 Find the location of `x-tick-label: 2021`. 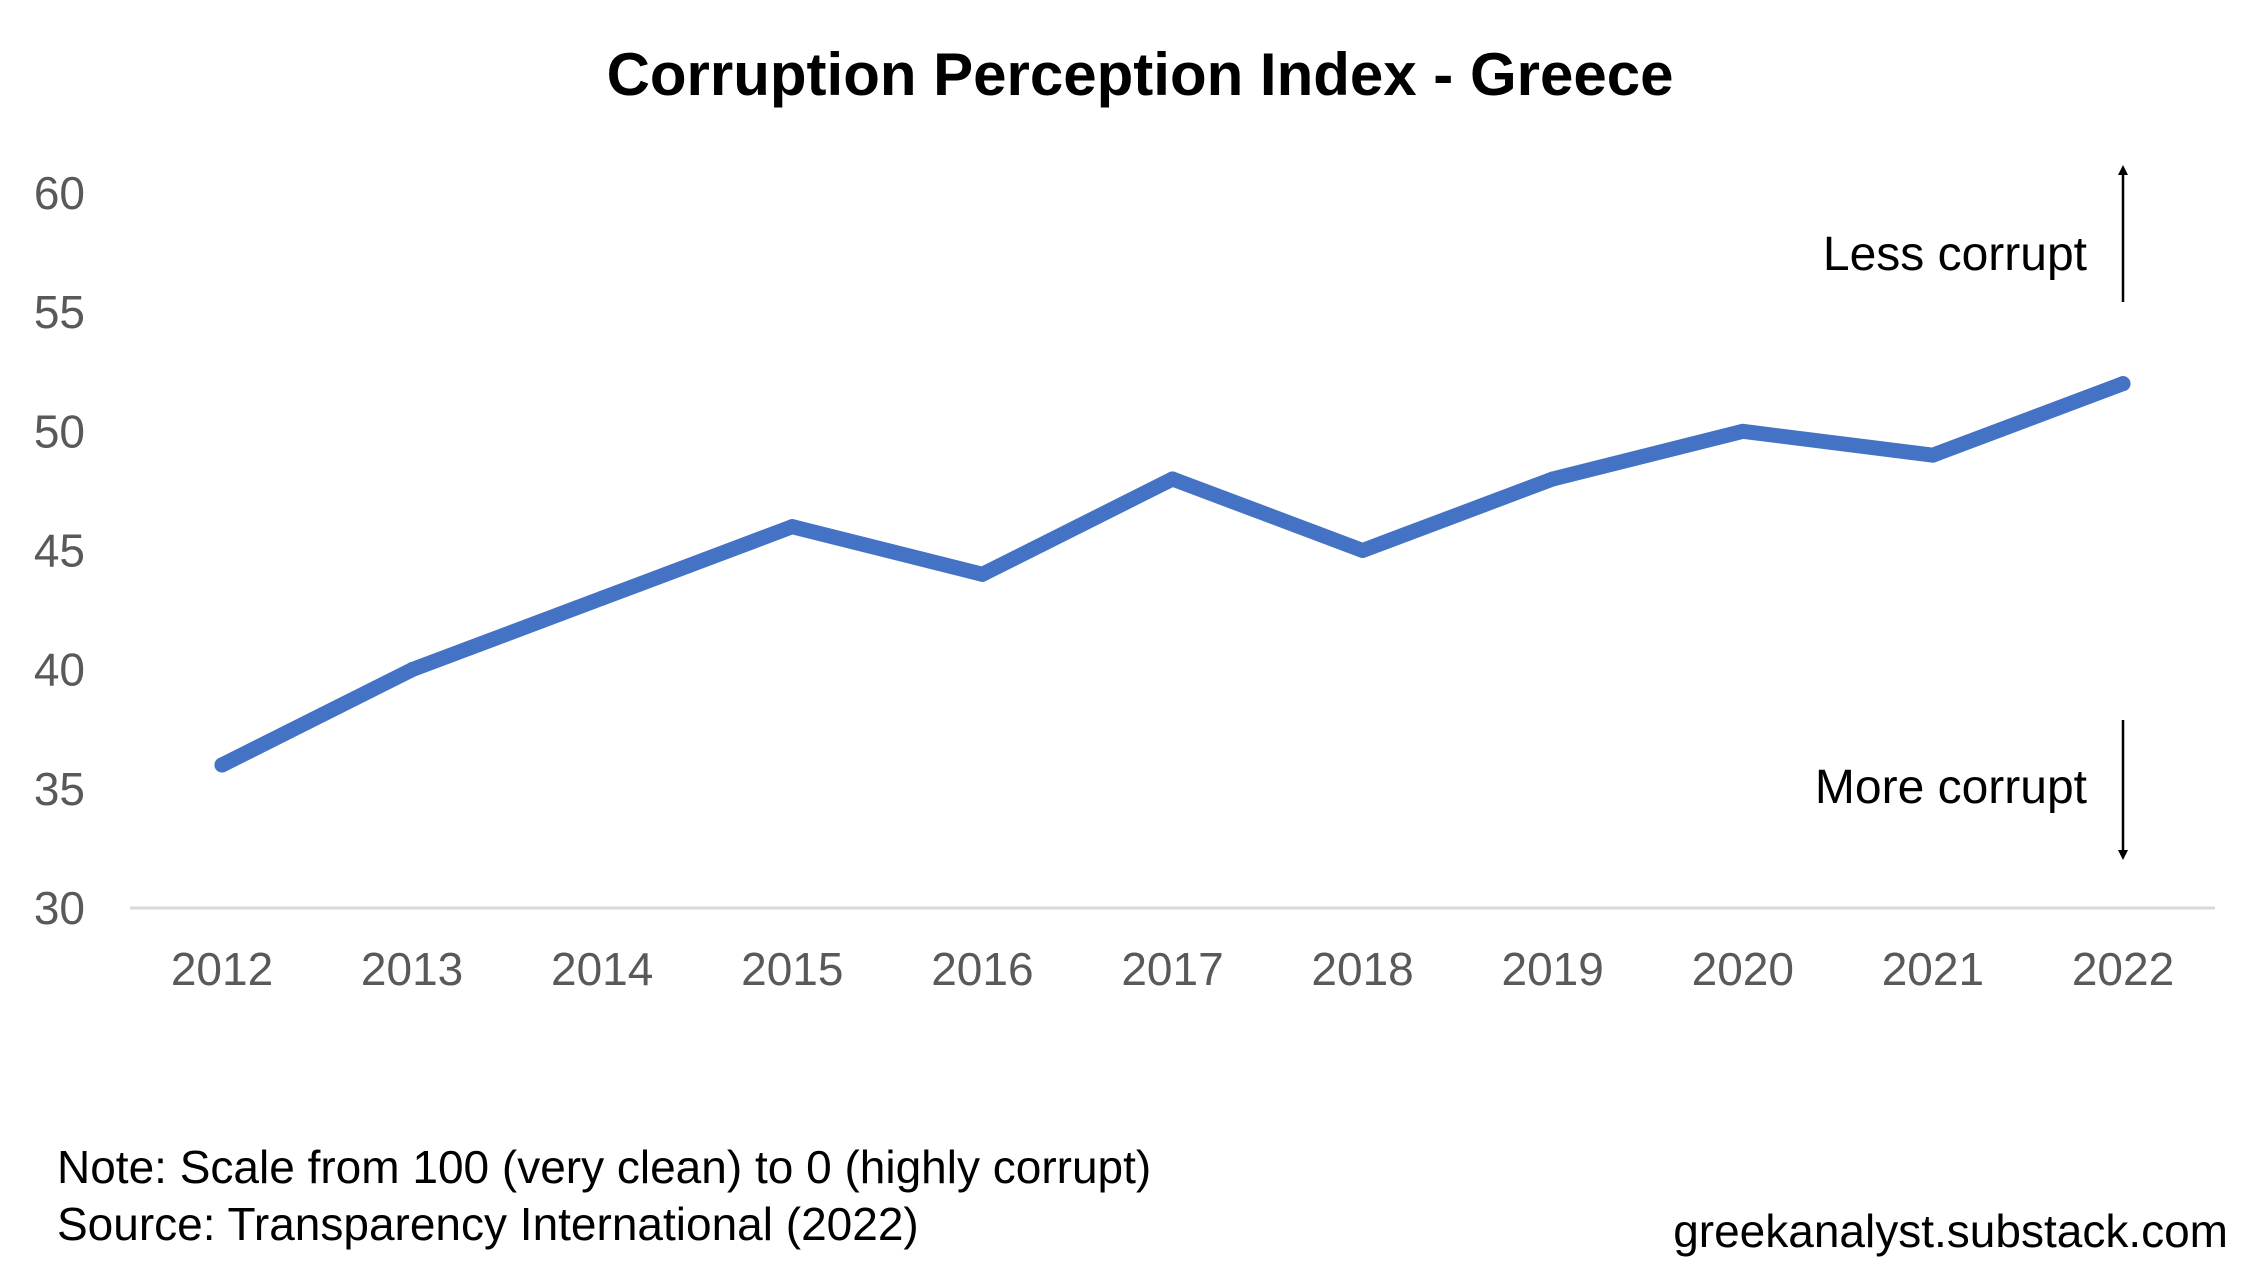

x-tick-label: 2021 is located at coordinates (1933, 969).